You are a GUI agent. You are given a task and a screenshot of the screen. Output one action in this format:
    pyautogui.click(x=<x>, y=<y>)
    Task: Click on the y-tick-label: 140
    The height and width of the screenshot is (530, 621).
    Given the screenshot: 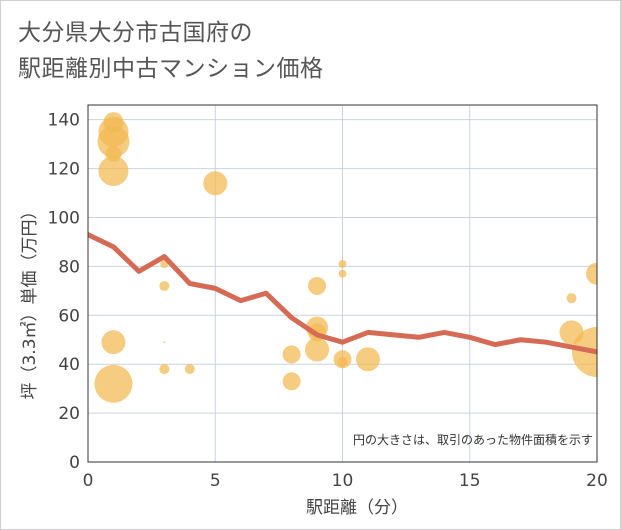 What is the action you would take?
    pyautogui.click(x=64, y=121)
    